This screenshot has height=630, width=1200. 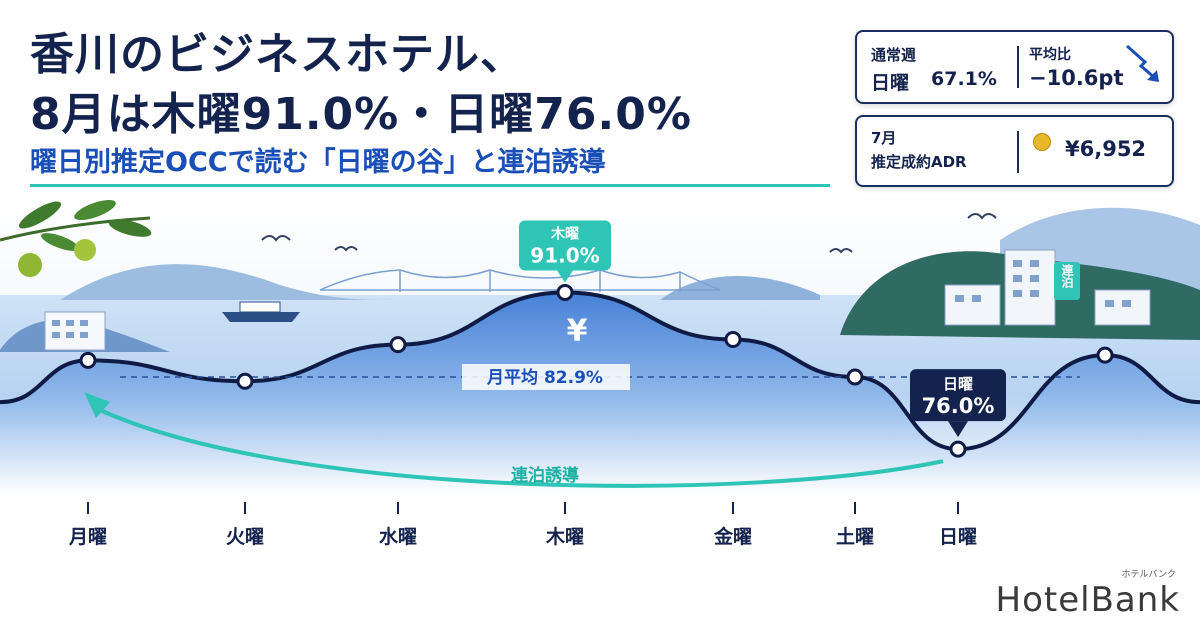 I want to click on stay-extension-label: 連泊誘導, so click(x=545, y=475).